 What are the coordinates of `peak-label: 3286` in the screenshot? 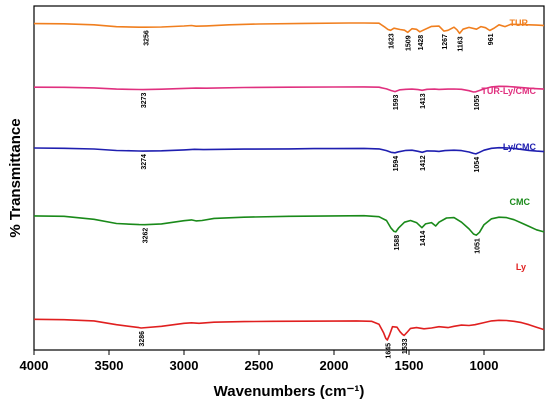 It's located at (142, 339).